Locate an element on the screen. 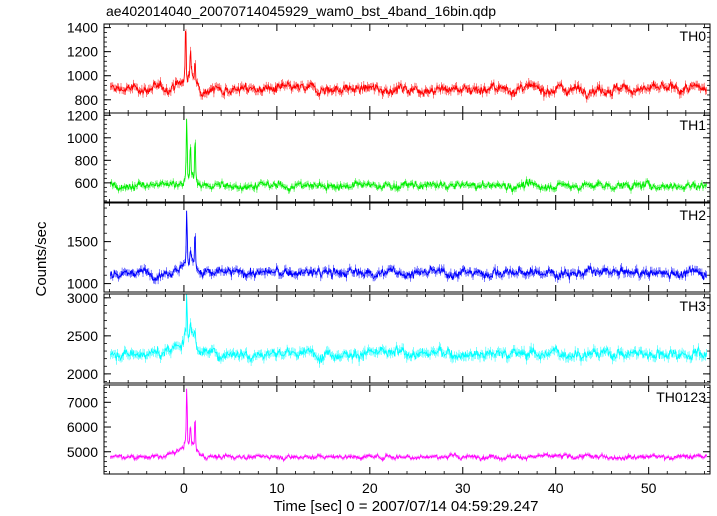 This screenshot has width=717, height=516. series-line-th0 is located at coordinates (408, 65).